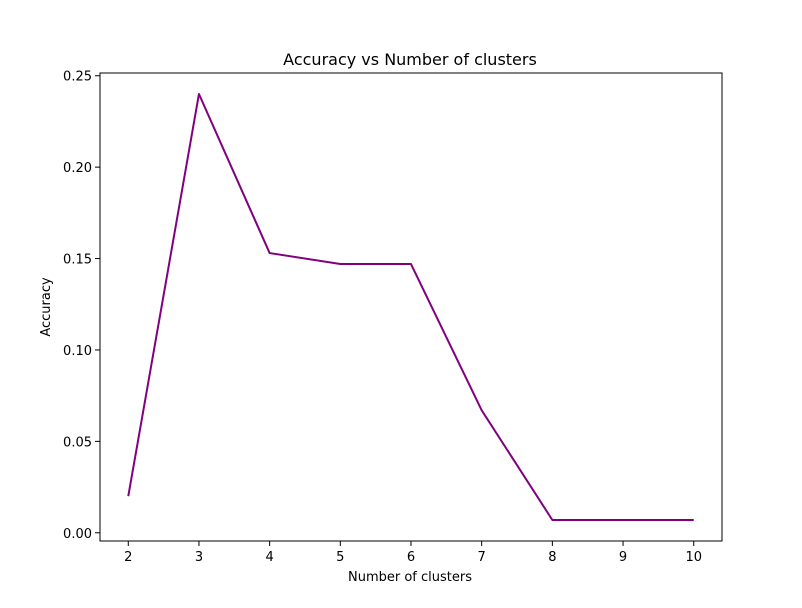 This screenshot has height=608, width=802. I want to click on x-tick-label-2: 2, so click(128, 557).